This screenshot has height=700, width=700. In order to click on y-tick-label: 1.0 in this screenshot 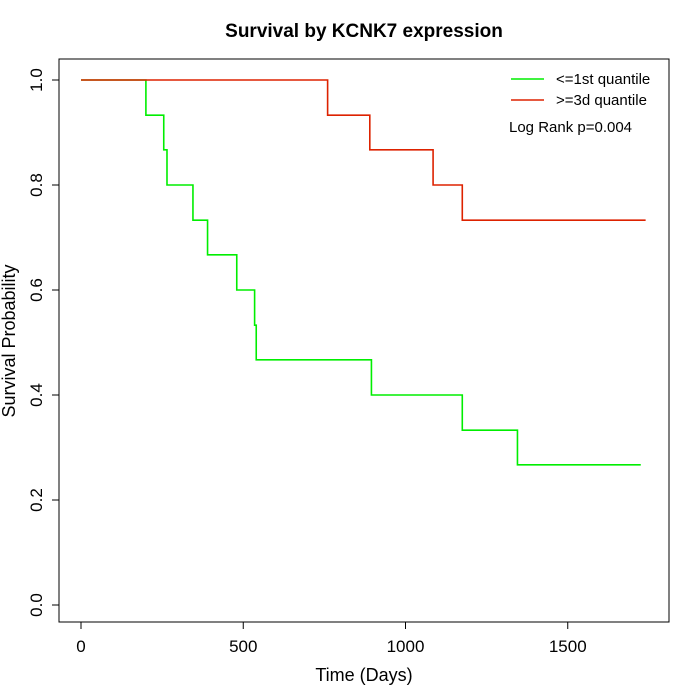, I will do `click(36, 80)`.